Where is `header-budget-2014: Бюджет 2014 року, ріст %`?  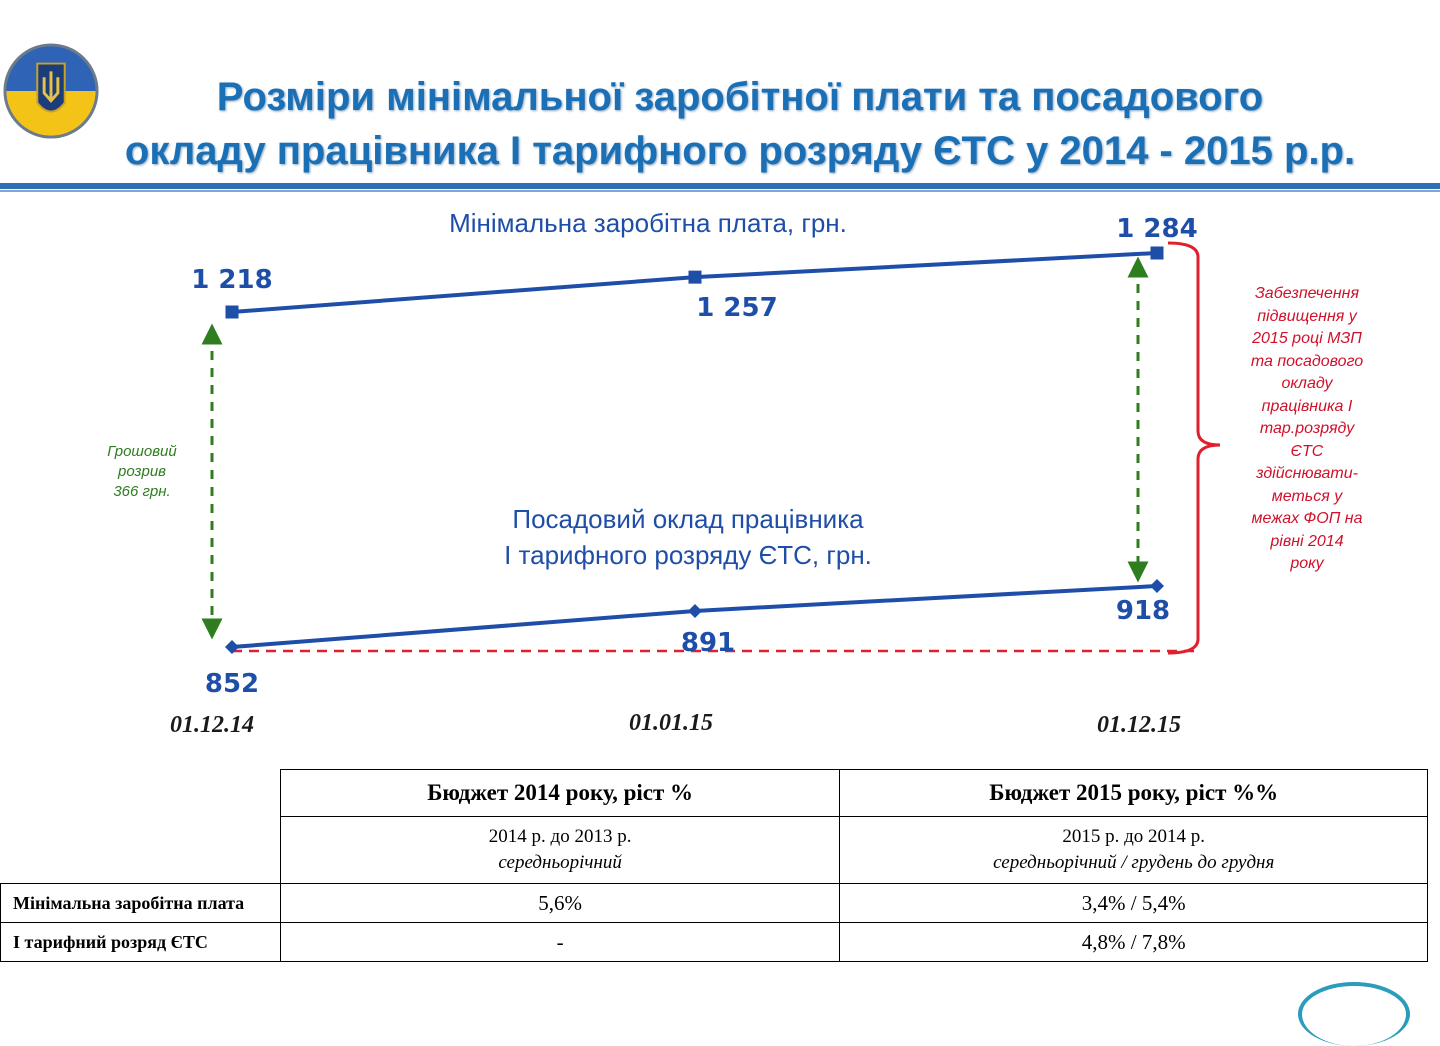
header-budget-2014: Бюджет 2014 року, ріст % is located at coordinates (560, 793).